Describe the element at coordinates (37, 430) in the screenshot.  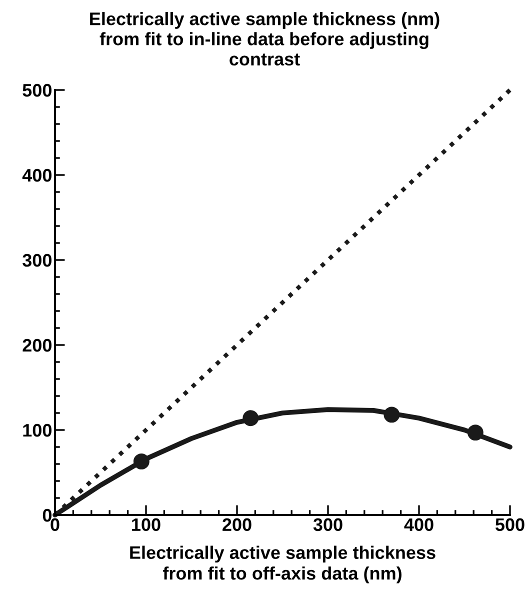
I see `y-tick-label: 100` at that location.